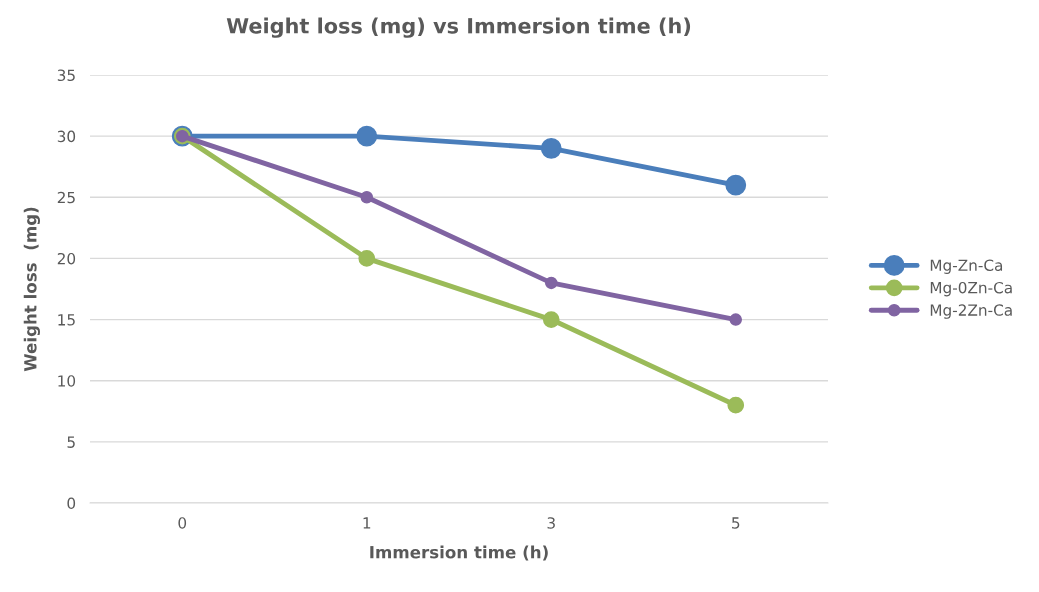  I want to click on chart-title: Weight loss (mg) vs Immersion time (h), so click(458, 27).